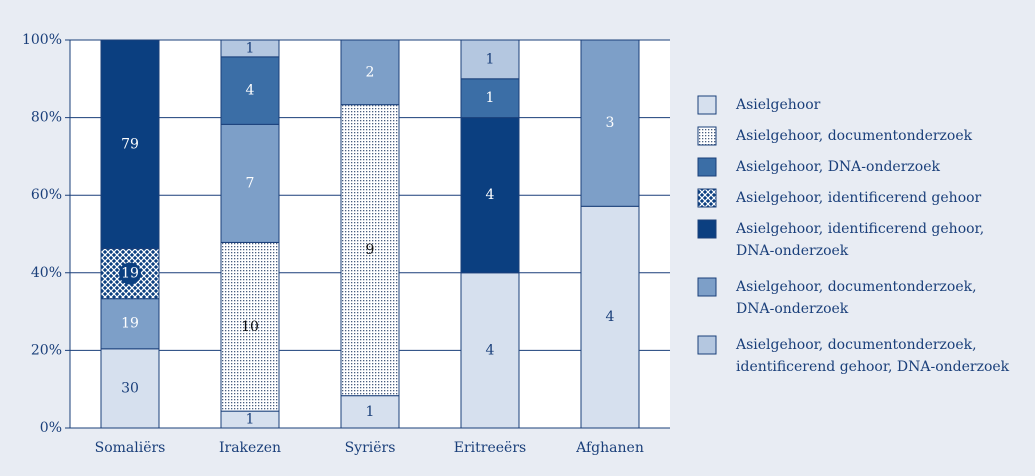  What do you see at coordinates (46, 273) in the screenshot?
I see `y-tick-label: 40%` at bounding box center [46, 273].